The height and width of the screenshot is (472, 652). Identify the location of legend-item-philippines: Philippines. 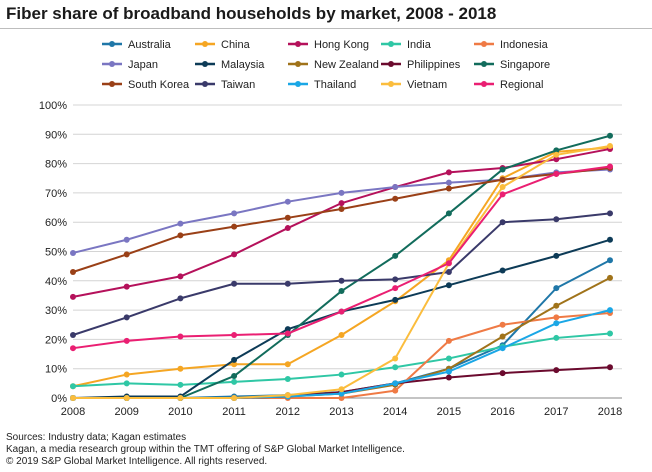
(421, 65).